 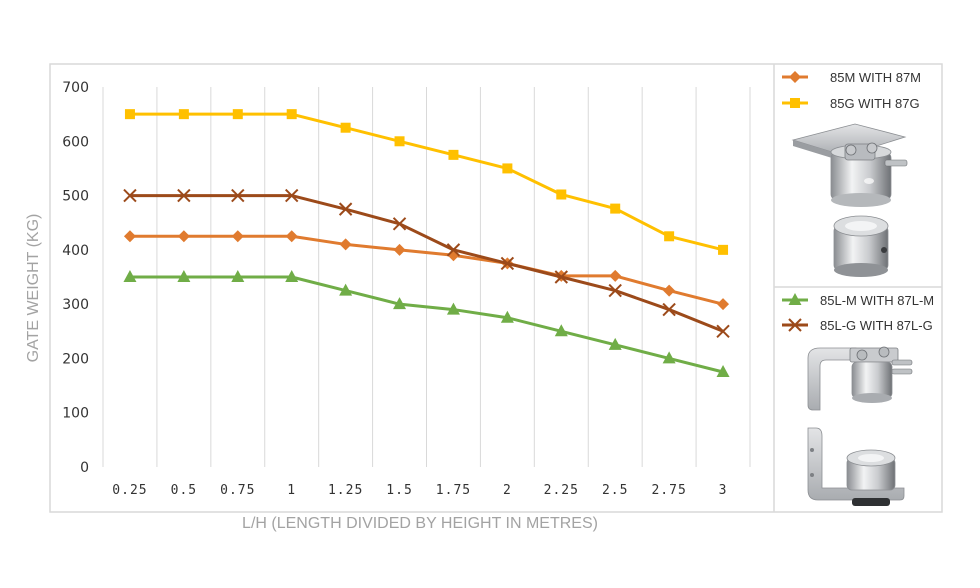 What do you see at coordinates (291, 490) in the screenshot?
I see `x-tick-label: 1` at bounding box center [291, 490].